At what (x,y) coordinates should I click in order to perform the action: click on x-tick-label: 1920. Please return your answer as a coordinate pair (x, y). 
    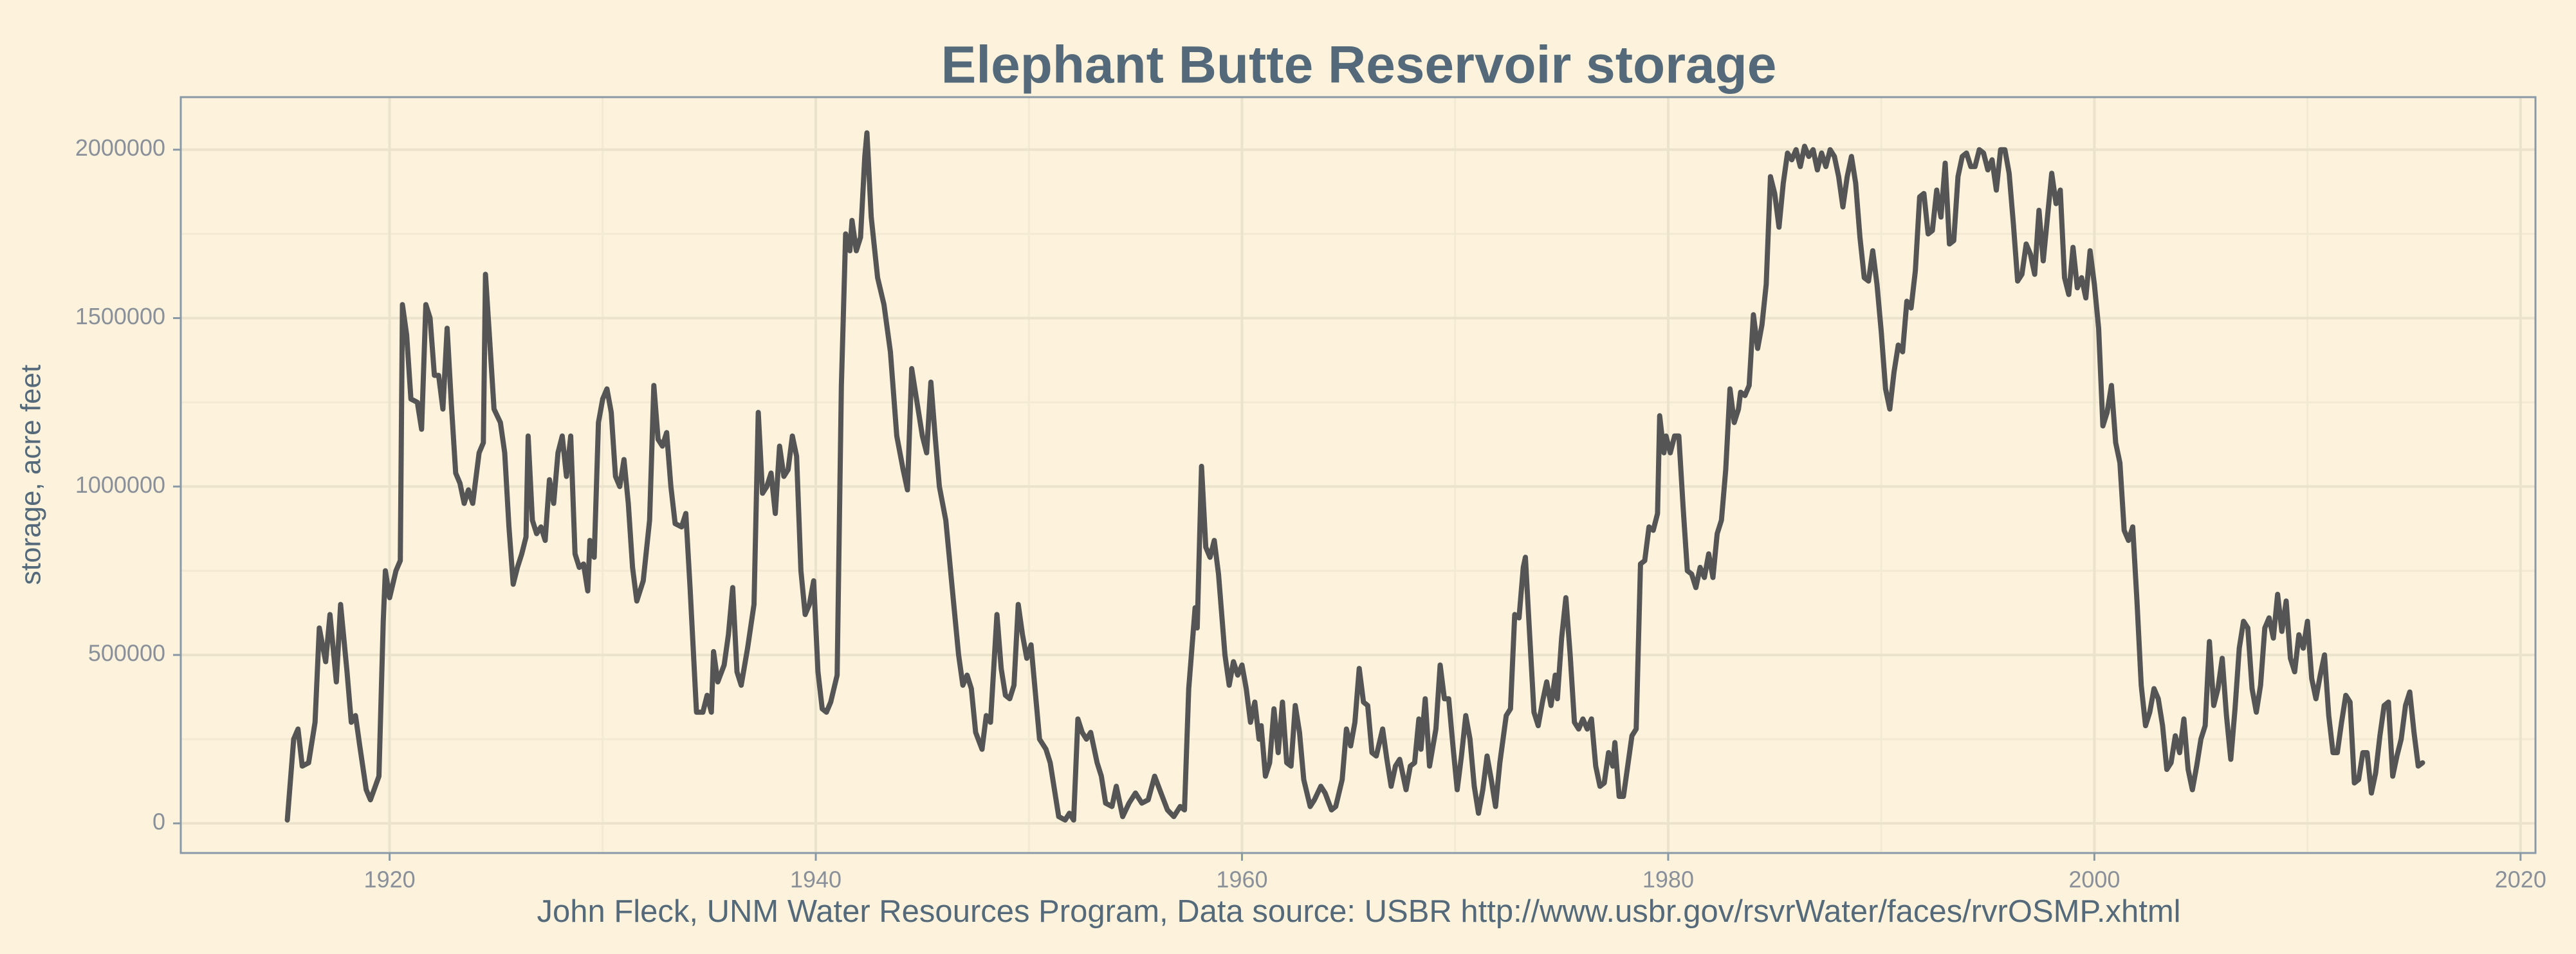
    Looking at the image, I should click on (390, 880).